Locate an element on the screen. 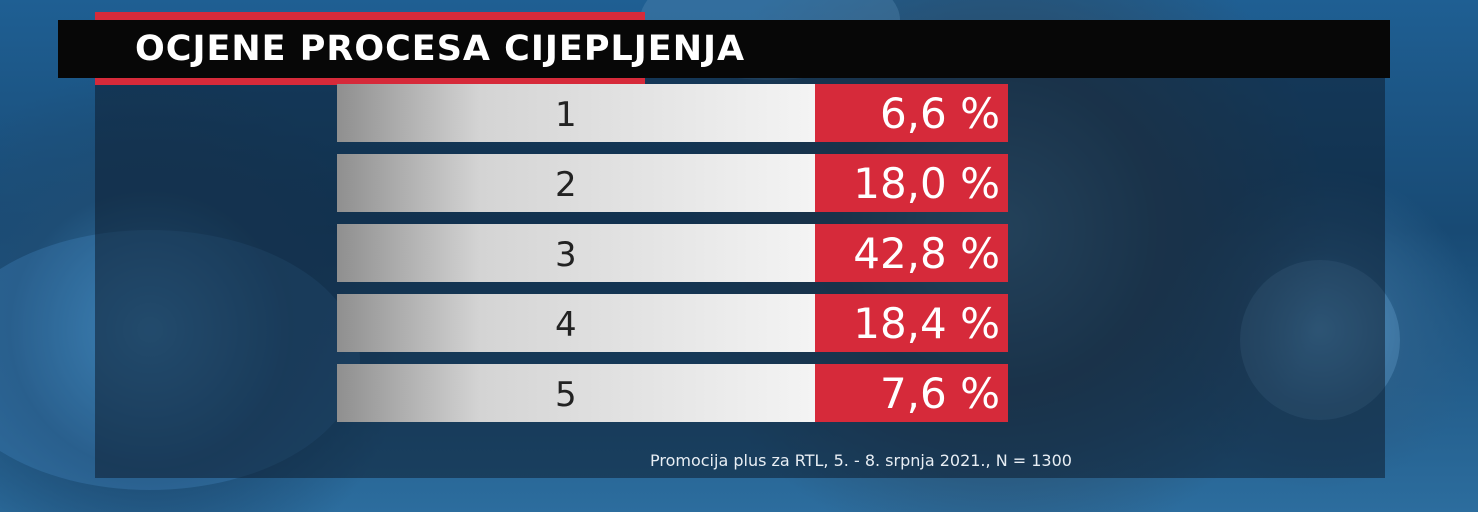 This screenshot has height=512, width=1478. row-value: 7,6 % is located at coordinates (911, 393).